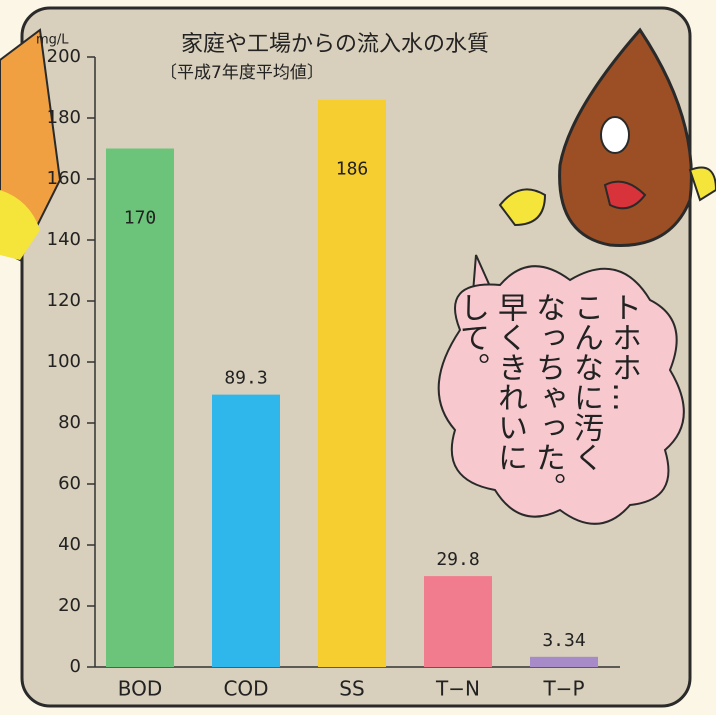 This screenshot has height=715, width=716. What do you see at coordinates (140, 218) in the screenshot?
I see `value-label: 170` at bounding box center [140, 218].